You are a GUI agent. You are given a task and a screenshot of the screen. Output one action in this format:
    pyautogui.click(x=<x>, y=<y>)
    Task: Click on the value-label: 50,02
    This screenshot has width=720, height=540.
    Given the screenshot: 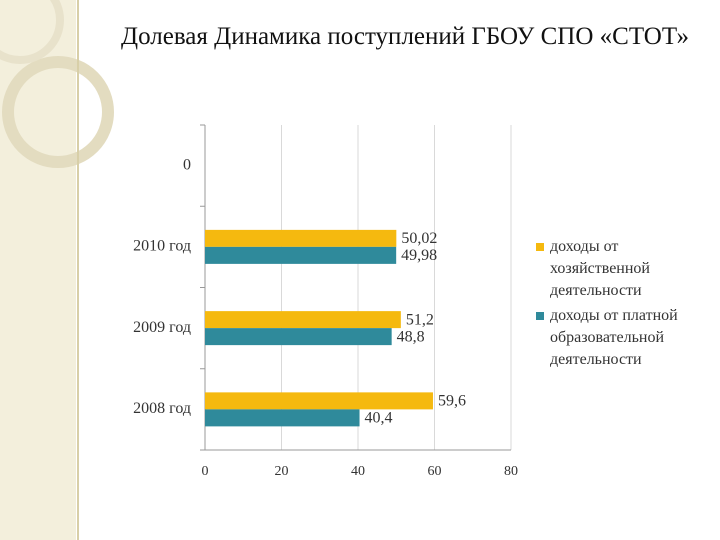 What is the action you would take?
    pyautogui.click(x=419, y=238)
    